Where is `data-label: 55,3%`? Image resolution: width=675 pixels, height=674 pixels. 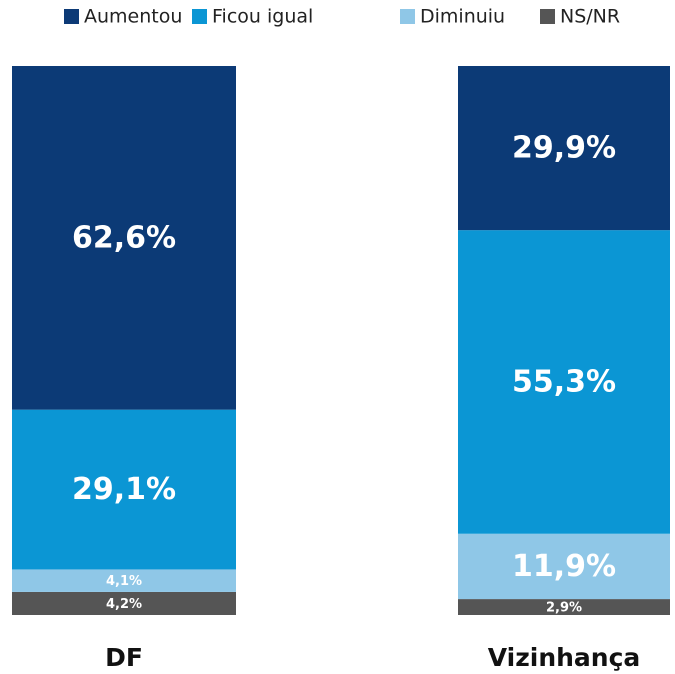
data-label: 55,3% is located at coordinates (564, 381).